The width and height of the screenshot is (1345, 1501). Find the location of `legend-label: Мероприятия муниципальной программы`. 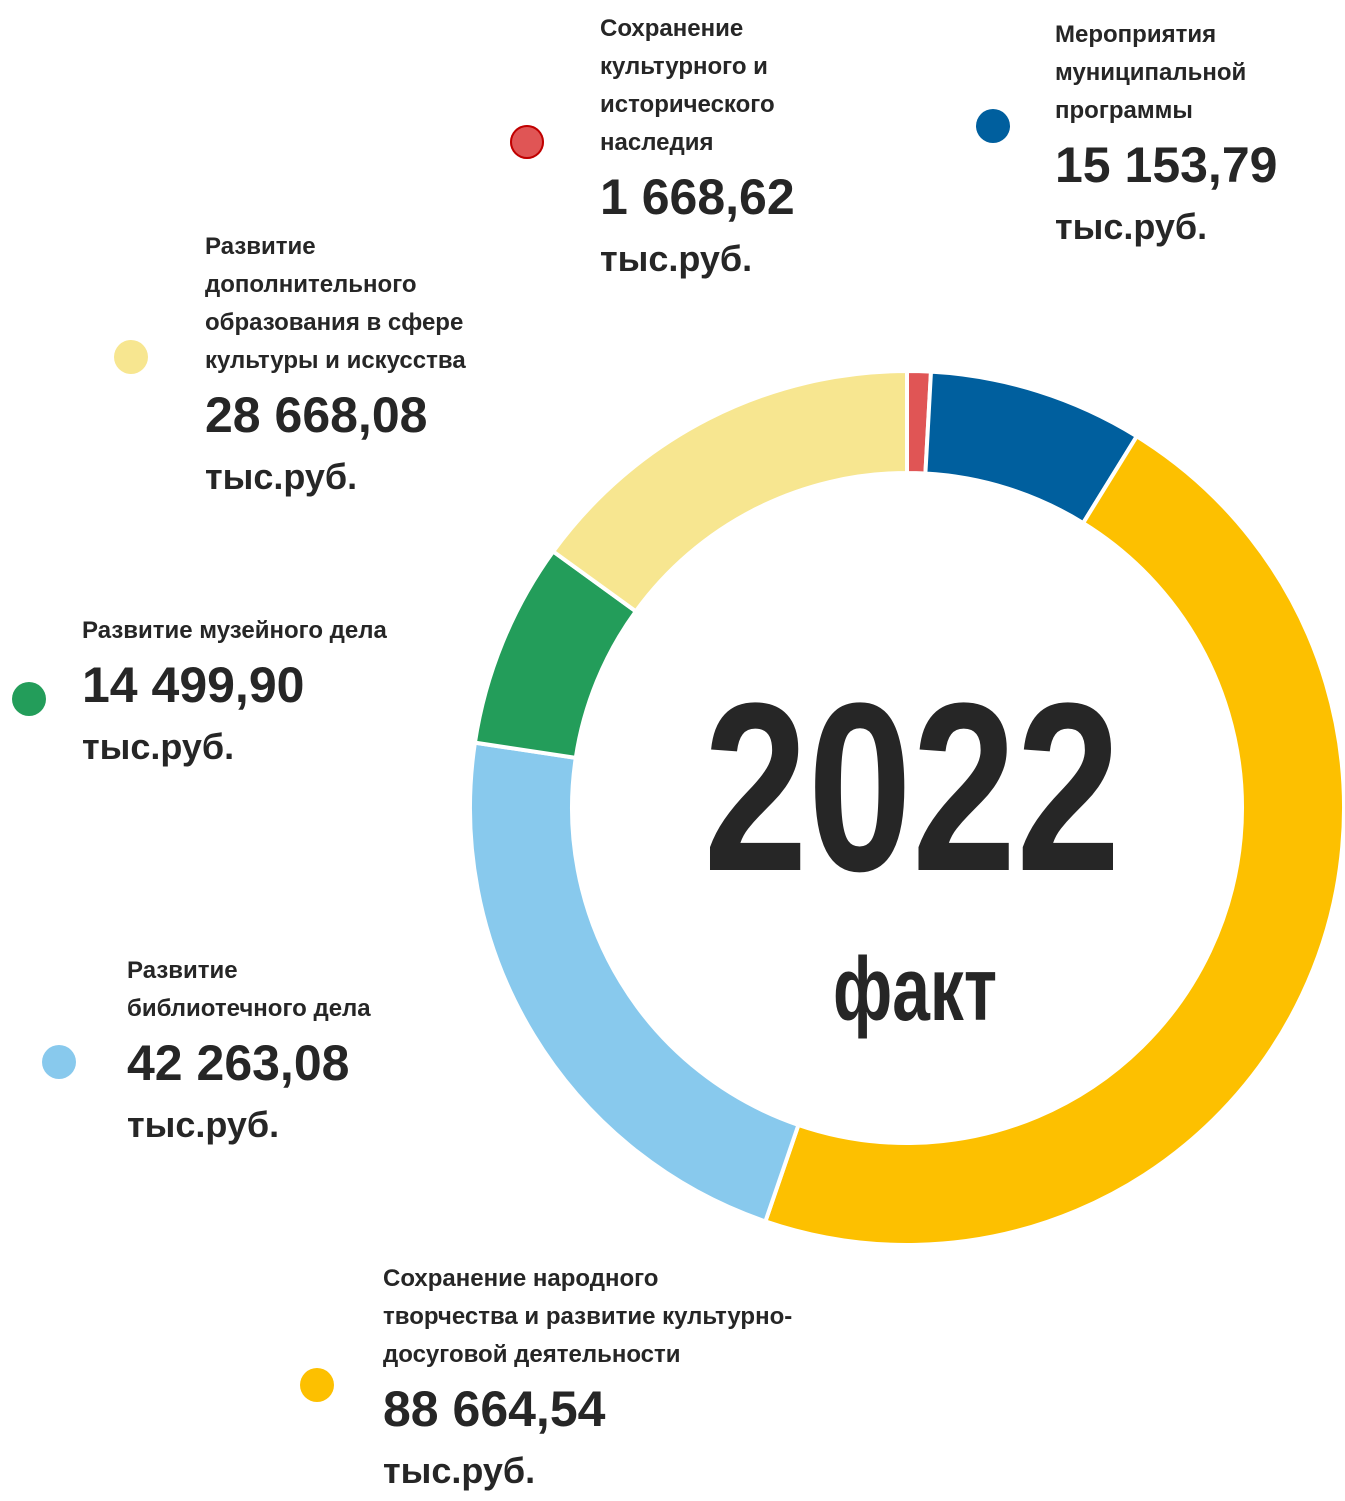

legend-label: Мероприятия муниципальной программы is located at coordinates (1151, 72).